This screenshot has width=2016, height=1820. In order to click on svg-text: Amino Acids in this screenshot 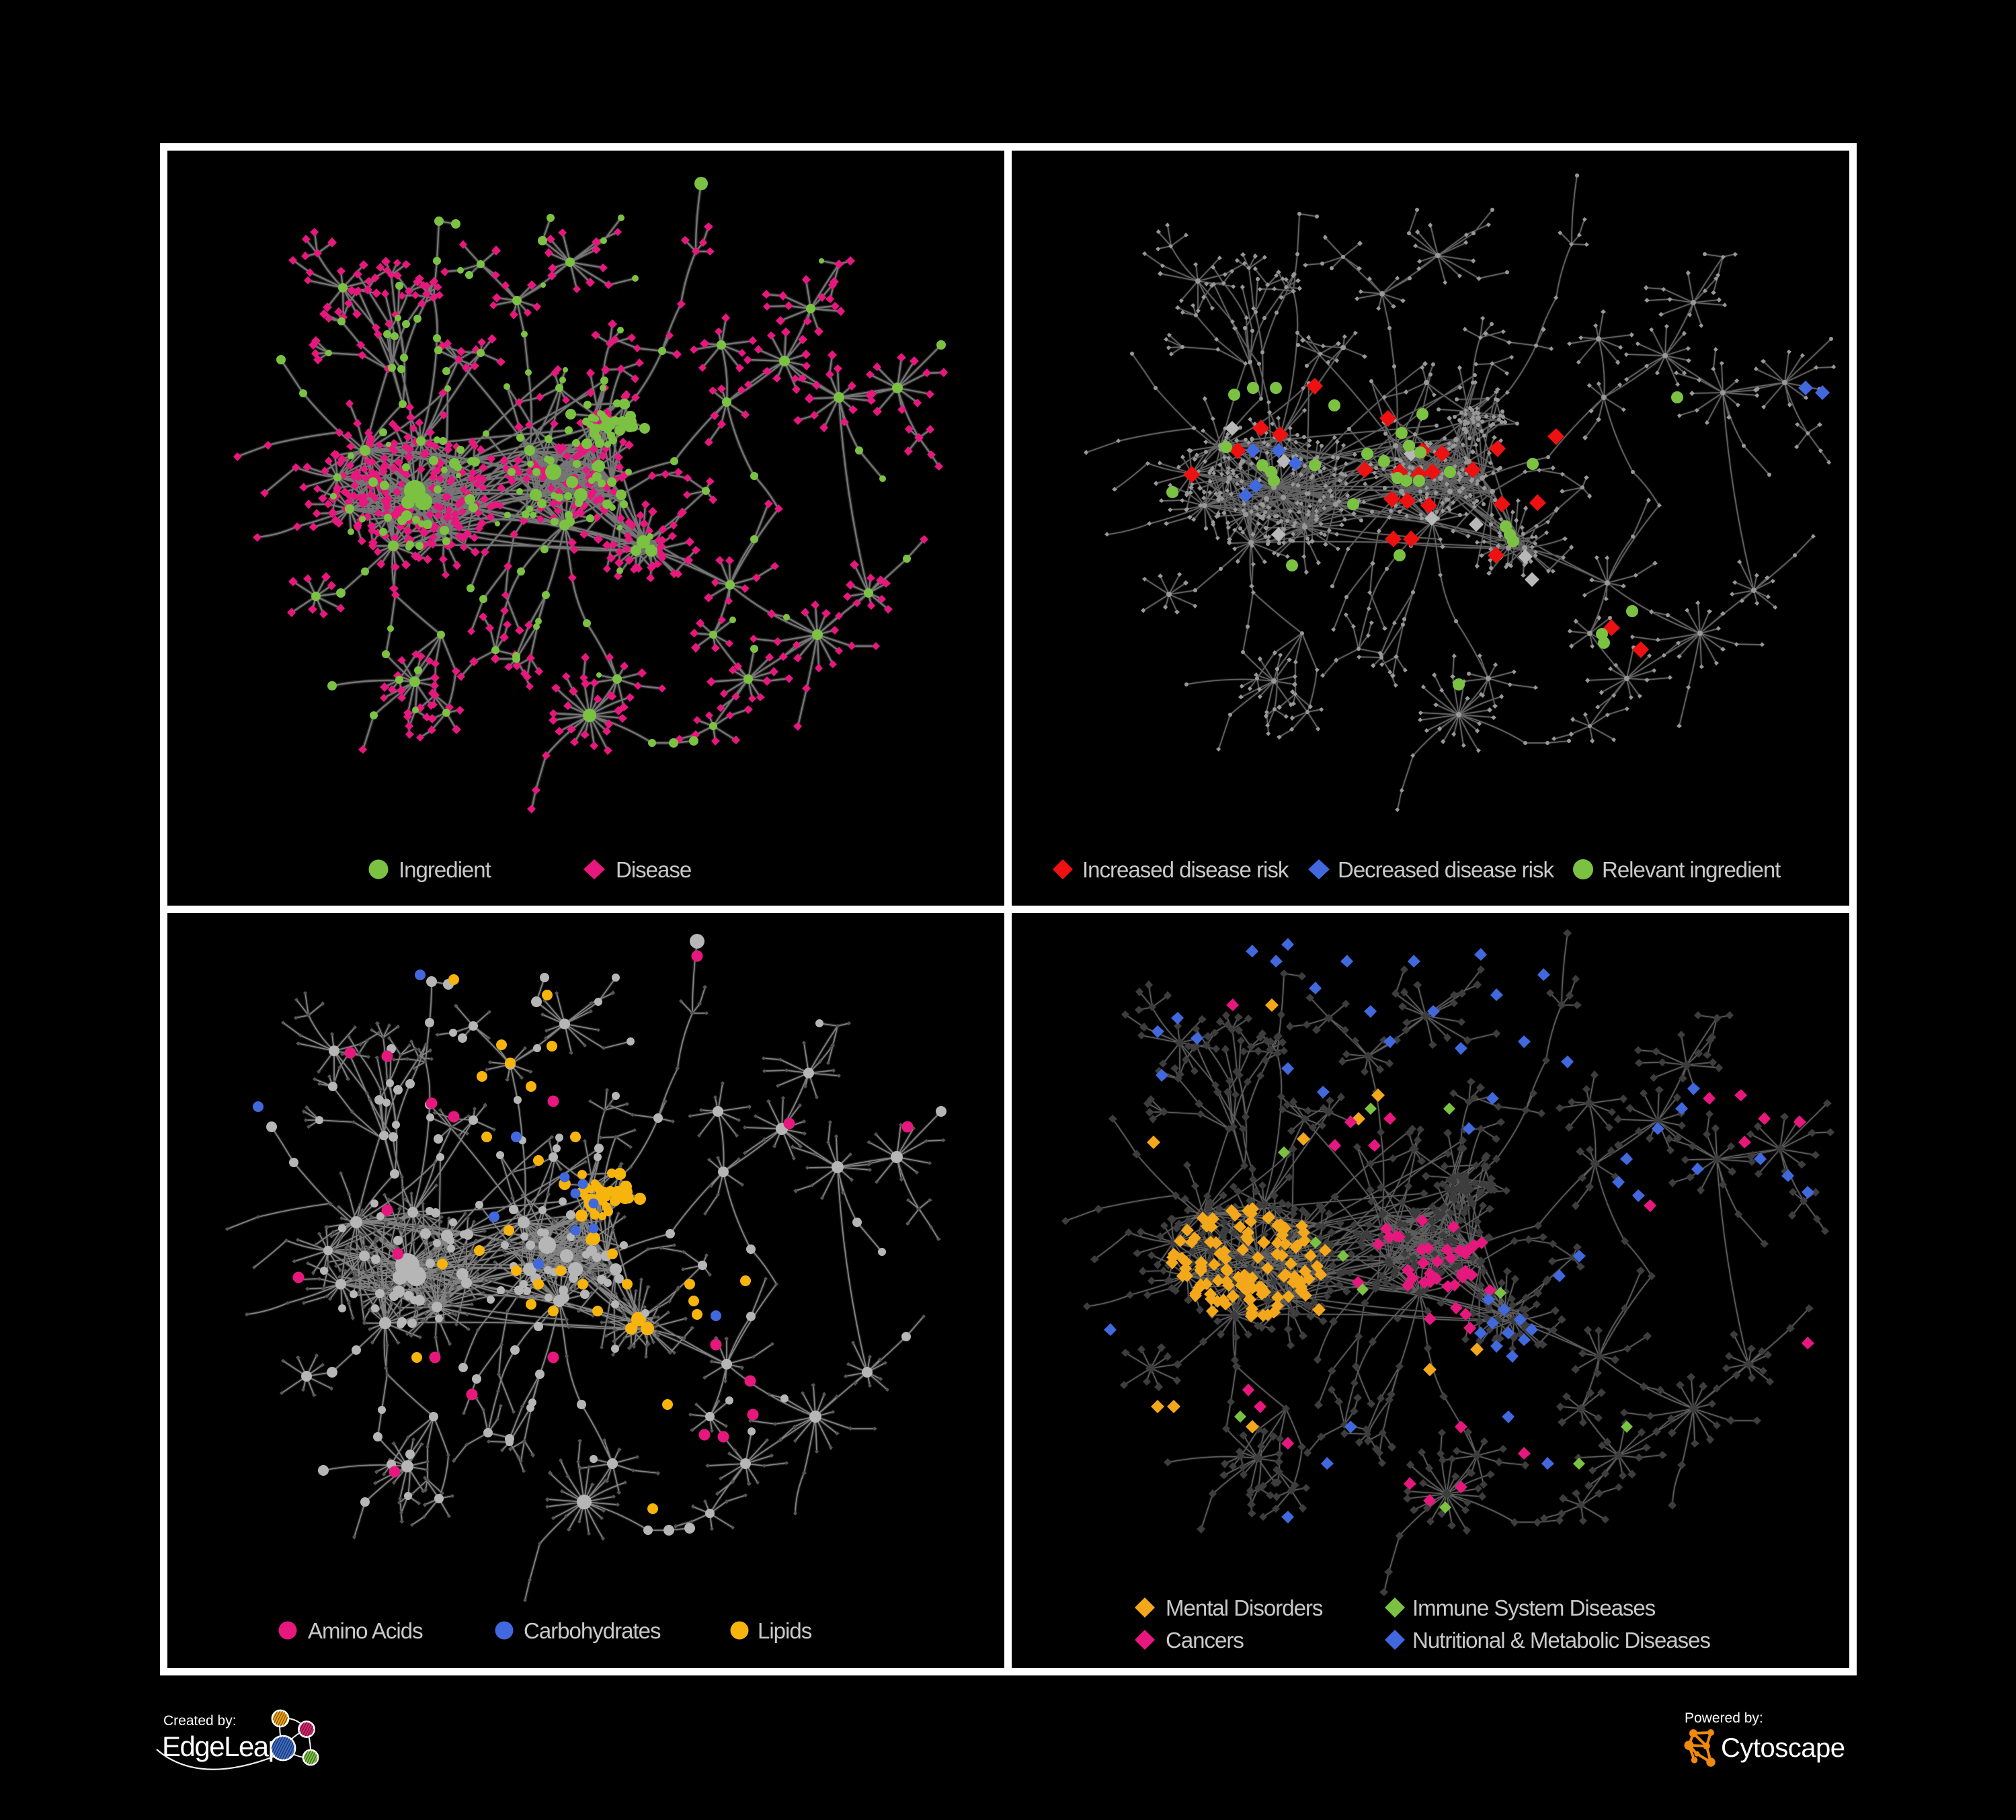, I will do `click(365, 1630)`.